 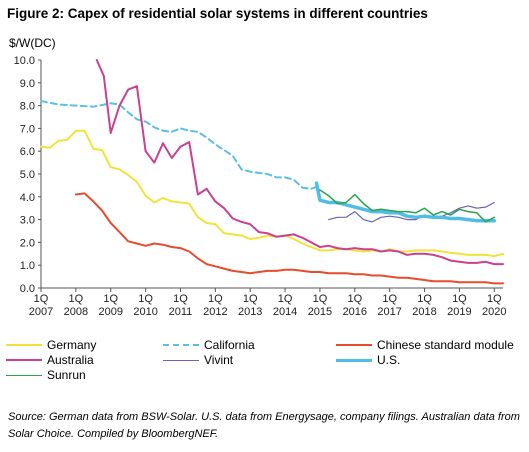 I want to click on y-tick-label: 10.0, so click(x=24, y=61).